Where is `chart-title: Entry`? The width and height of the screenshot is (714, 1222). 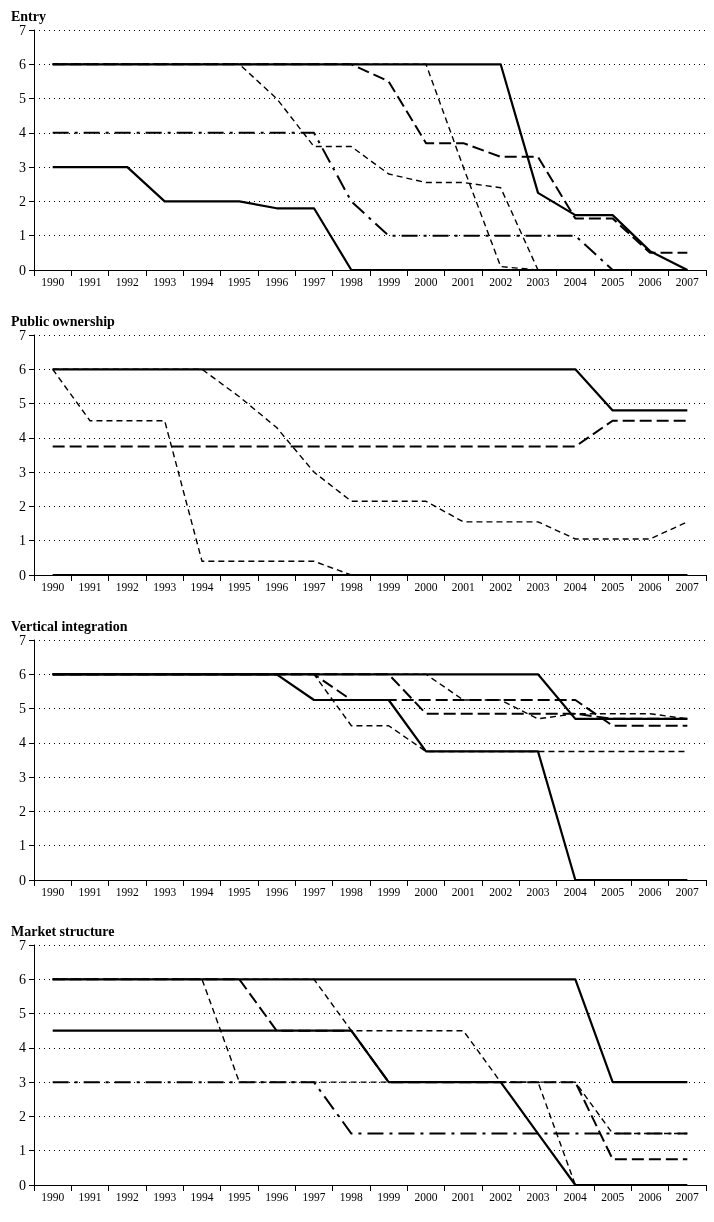 chart-title: Entry is located at coordinates (28, 16).